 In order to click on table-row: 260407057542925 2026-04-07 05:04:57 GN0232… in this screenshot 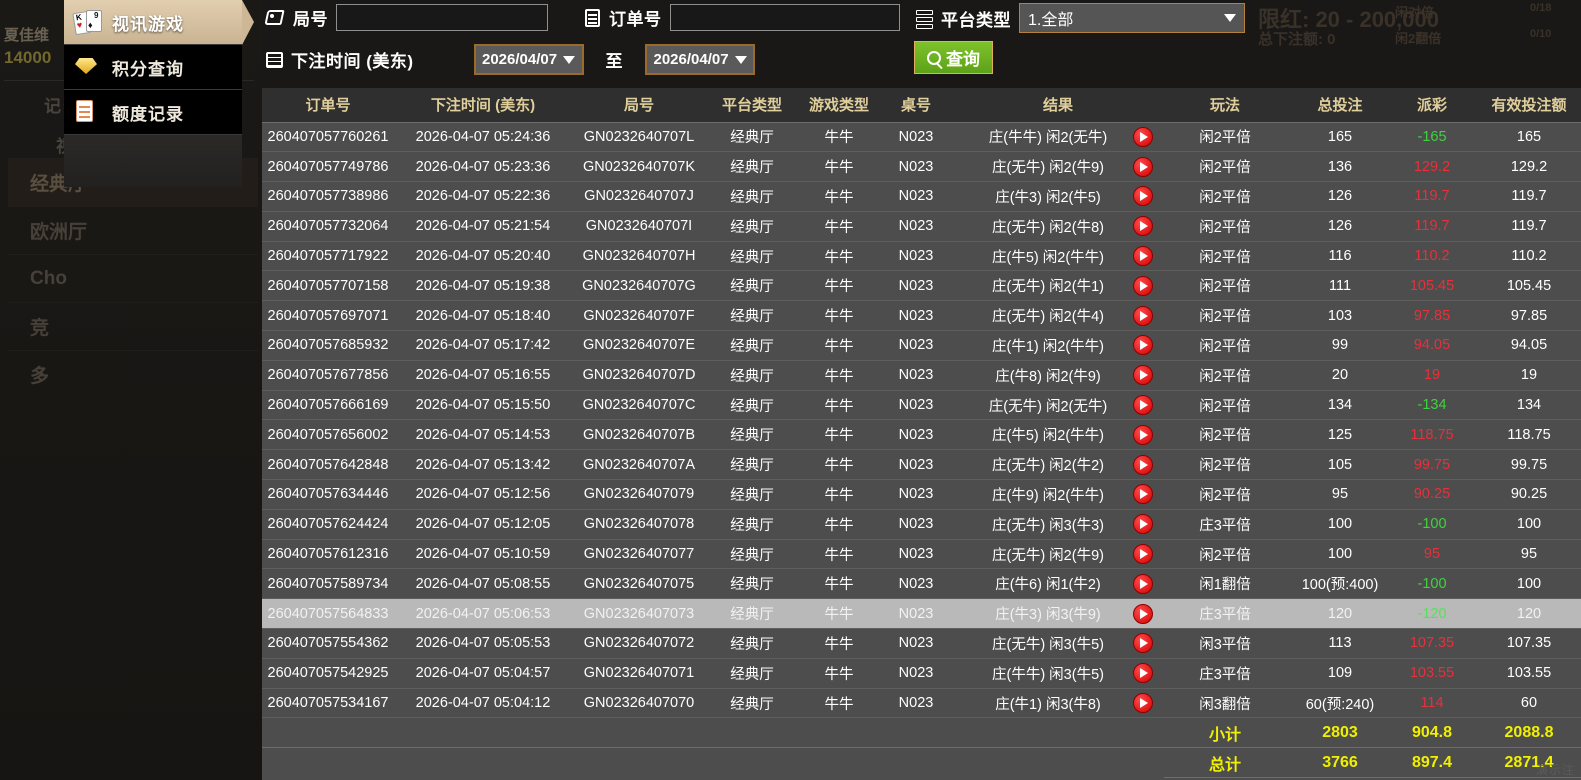, I will do `click(921, 673)`.